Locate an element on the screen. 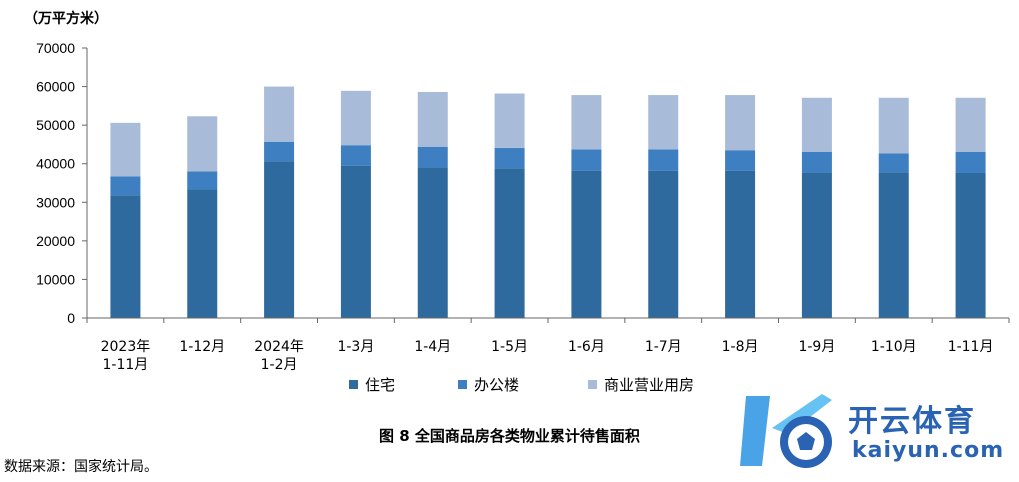  legend-label: 住宅 is located at coordinates (380, 385).